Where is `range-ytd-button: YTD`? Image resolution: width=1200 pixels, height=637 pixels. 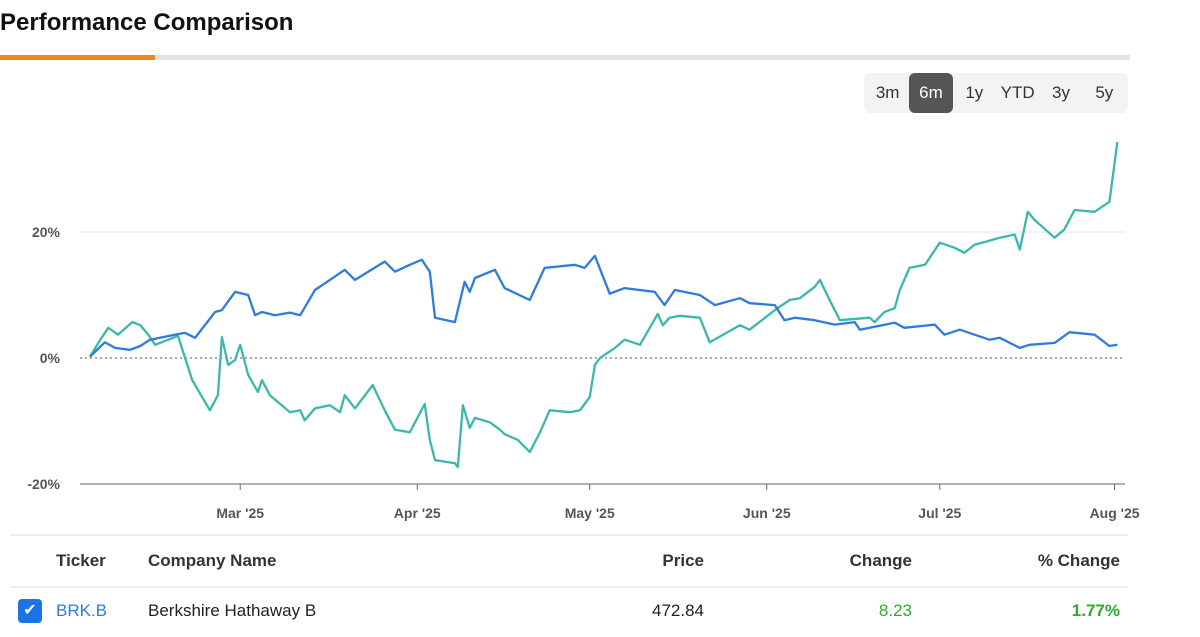 range-ytd-button: YTD is located at coordinates (1017, 92).